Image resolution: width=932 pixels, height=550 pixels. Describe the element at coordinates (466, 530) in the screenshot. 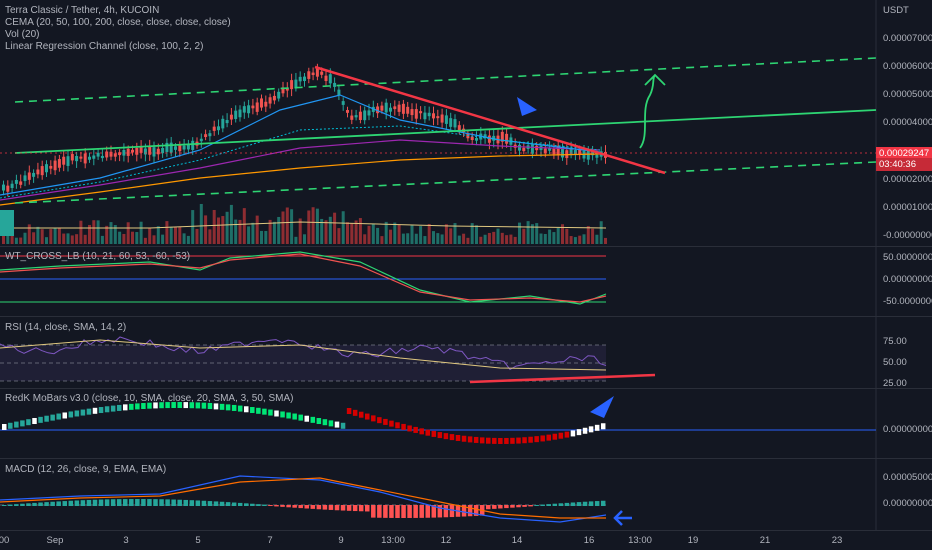

I see `time-axis-divider` at that location.